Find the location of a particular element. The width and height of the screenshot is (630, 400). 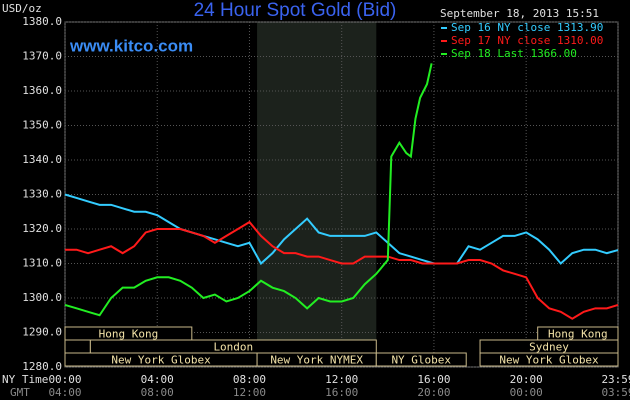

legend-entry: Sep 18 Last 1366.00 is located at coordinates (514, 53).